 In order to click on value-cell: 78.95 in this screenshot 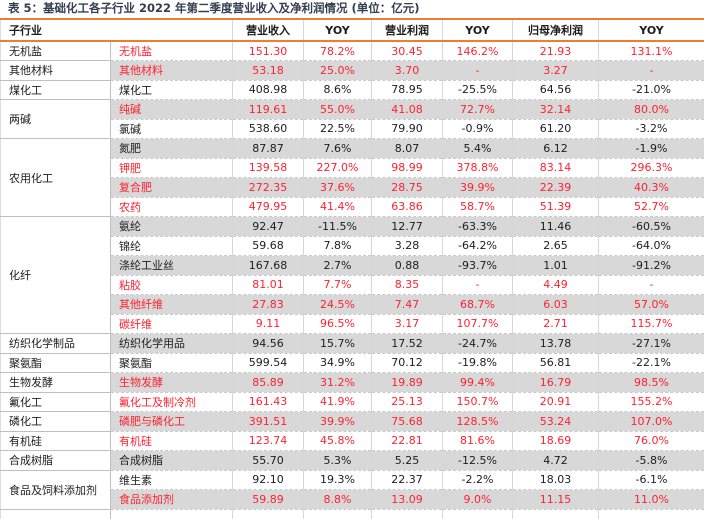, I will do `click(407, 90)`.